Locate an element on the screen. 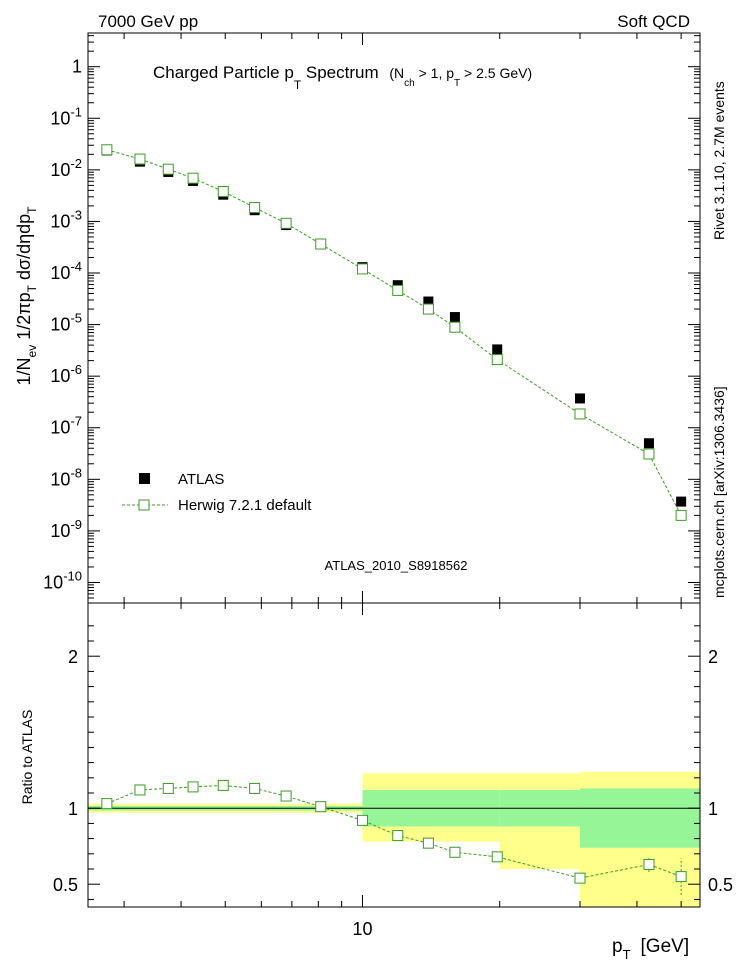 This screenshot has height=972, width=746. ratio-line is located at coordinates (394, 831).